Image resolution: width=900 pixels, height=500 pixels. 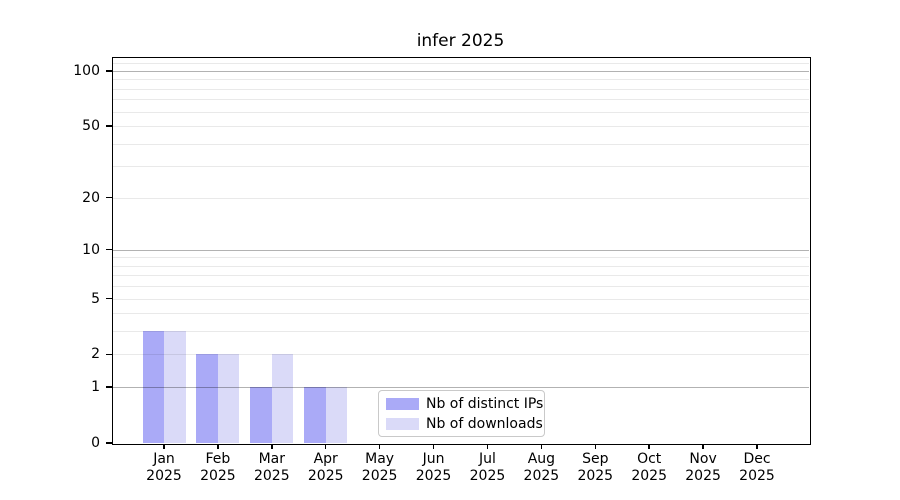 What do you see at coordinates (757, 459) in the screenshot?
I see `x-tick-label-line: Dec` at bounding box center [757, 459].